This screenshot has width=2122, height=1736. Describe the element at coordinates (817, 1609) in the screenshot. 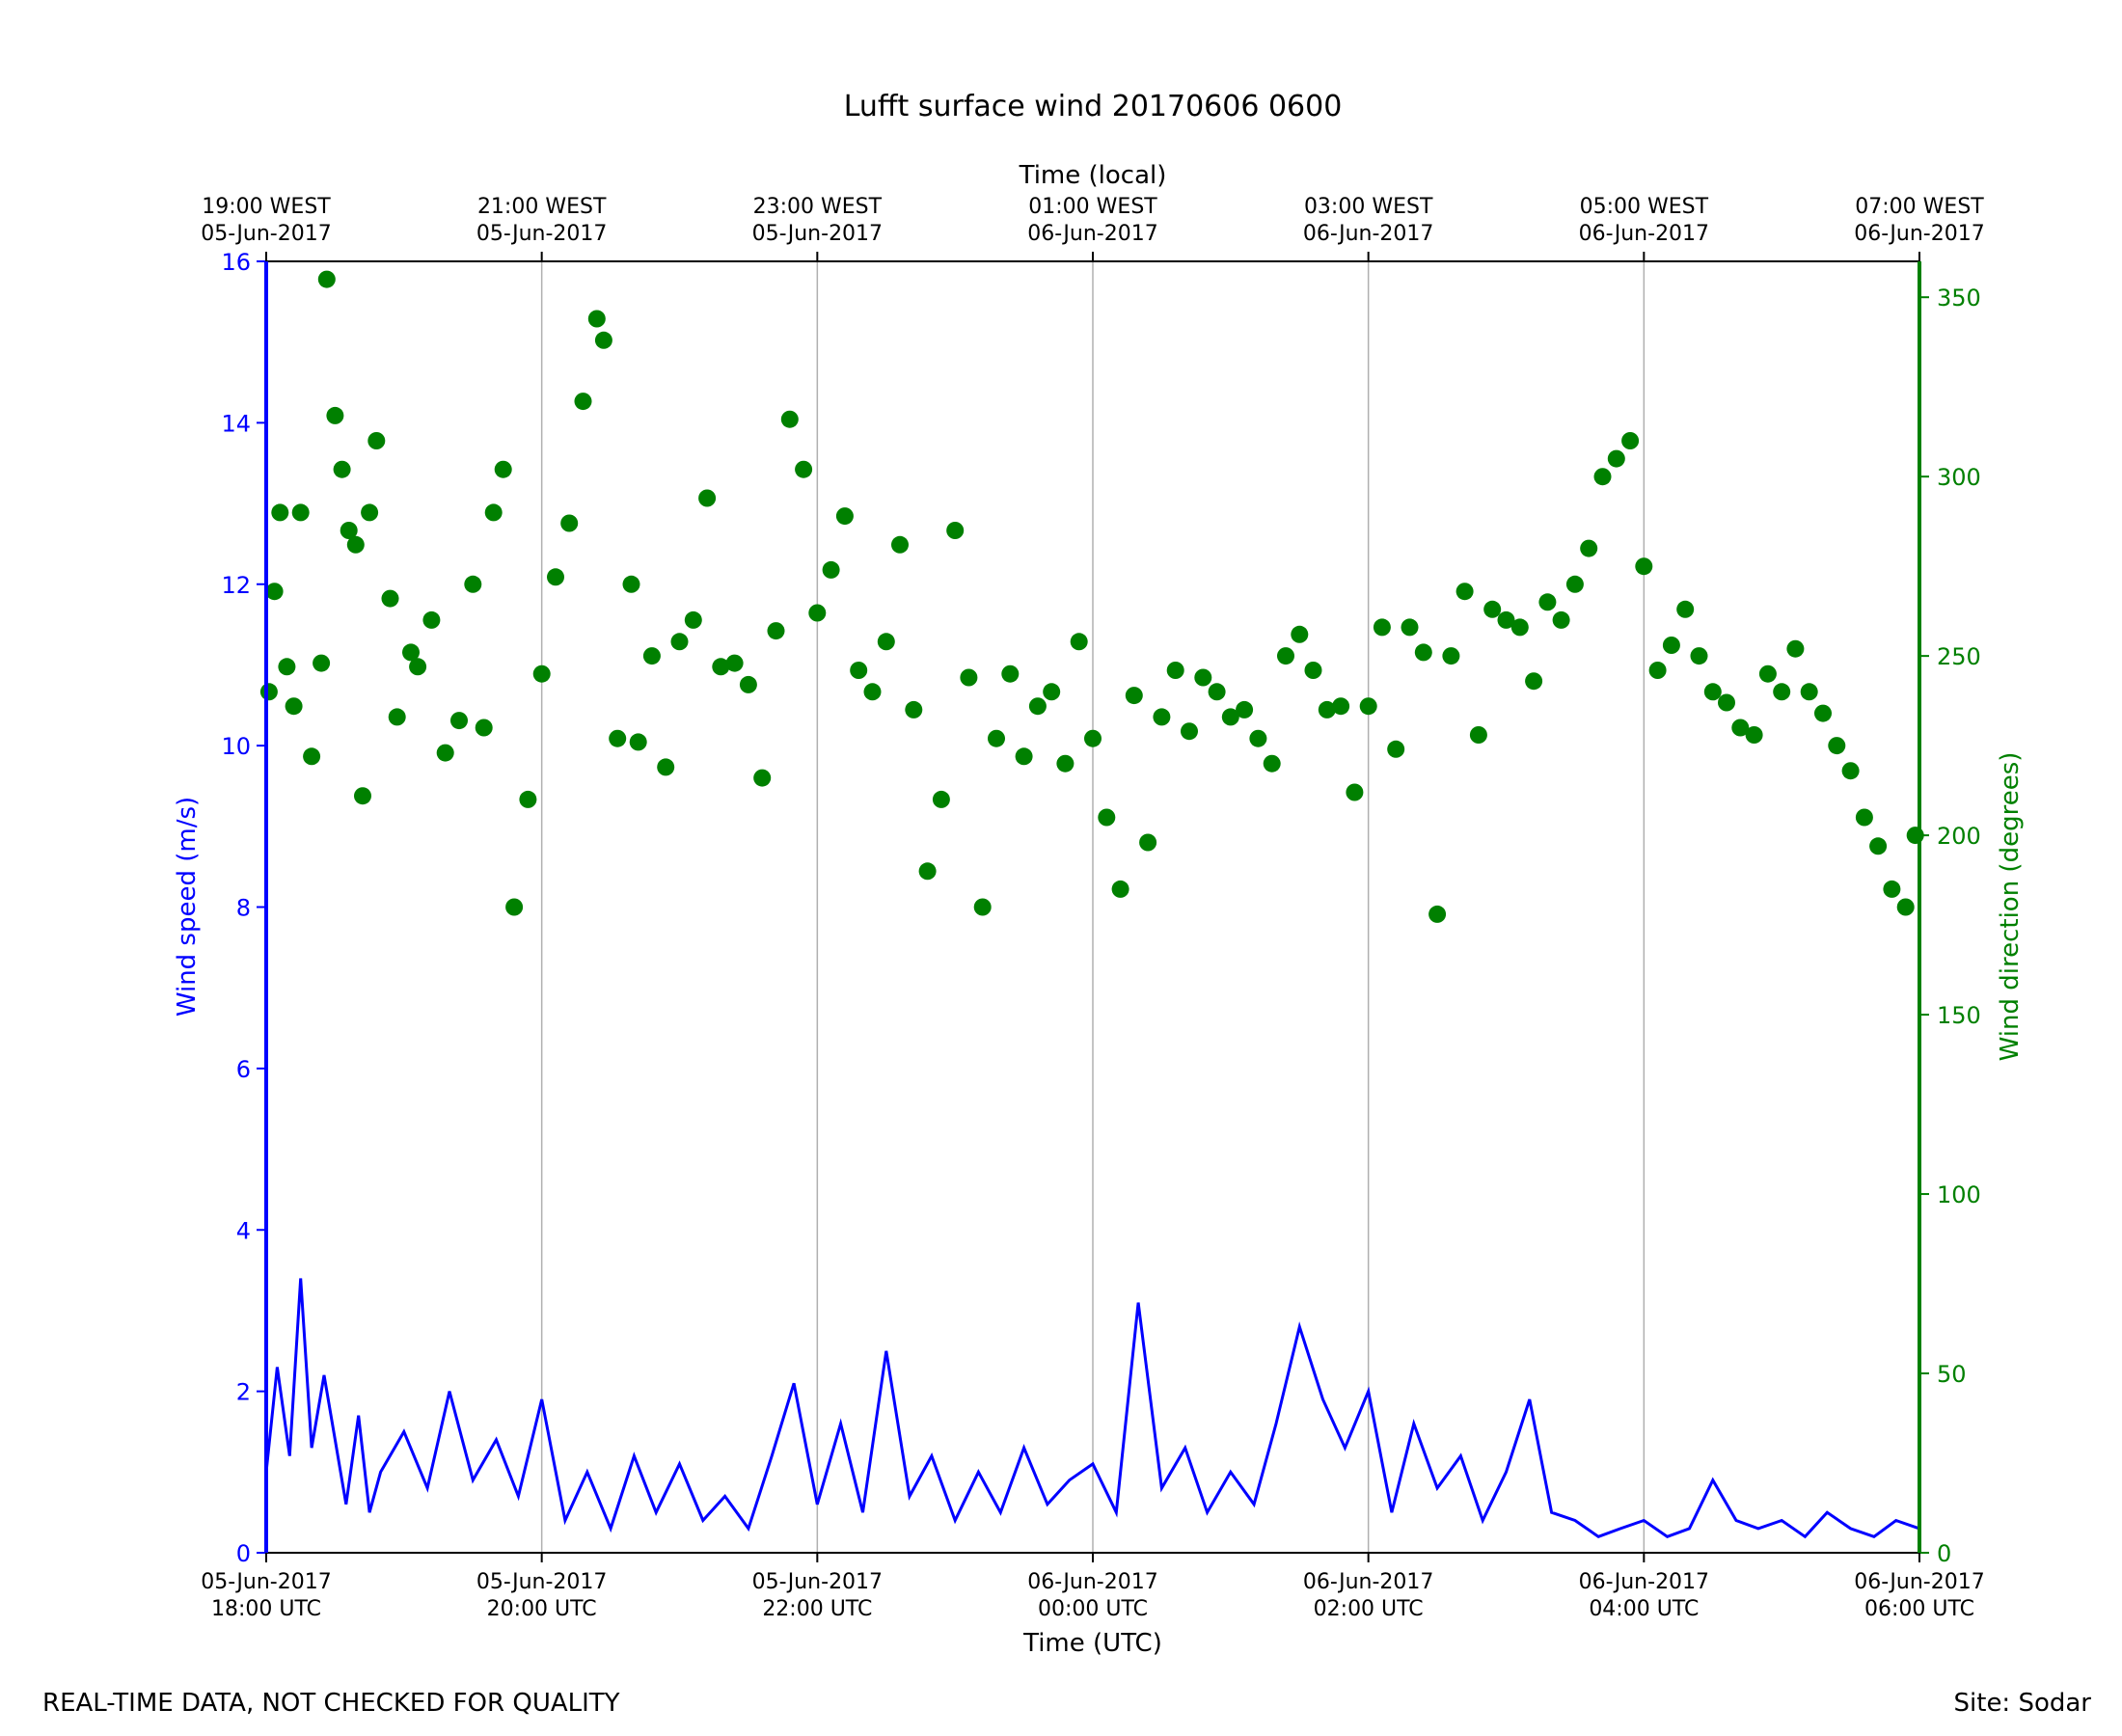

I see `bottom-tick-time: 22:00 UTC` at that location.